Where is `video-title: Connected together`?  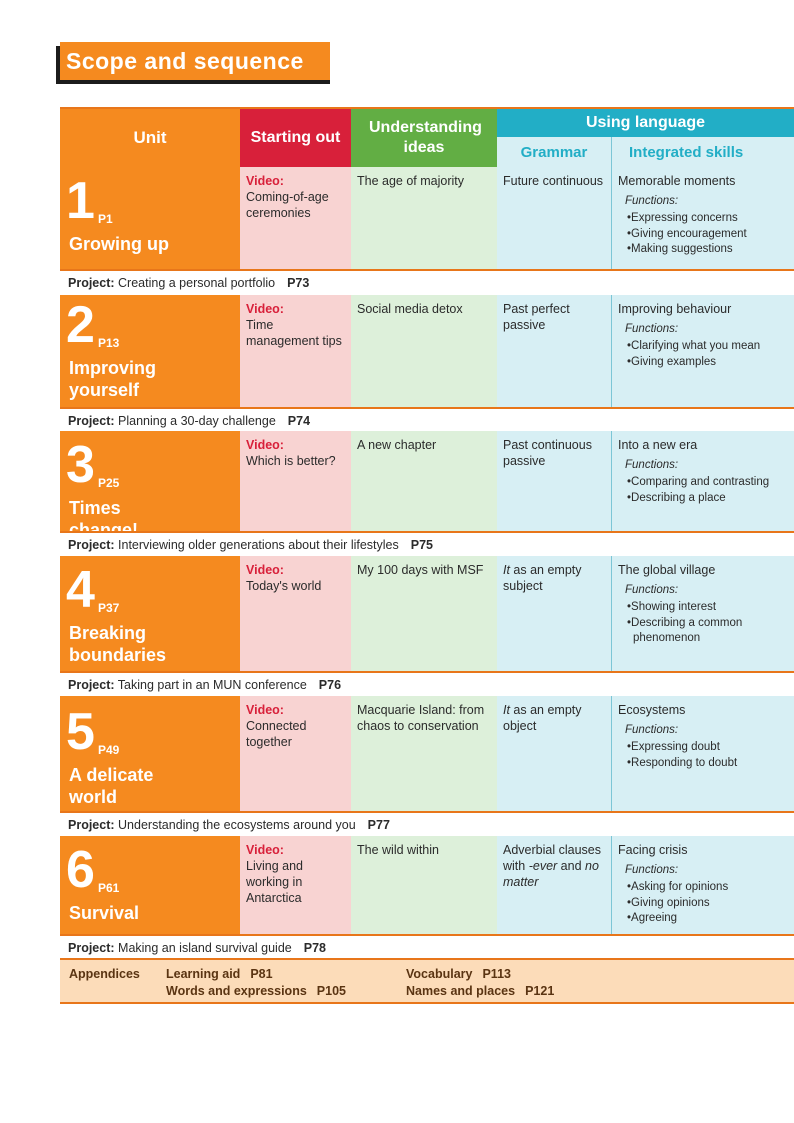
video-title: Connected together is located at coordinates (276, 734).